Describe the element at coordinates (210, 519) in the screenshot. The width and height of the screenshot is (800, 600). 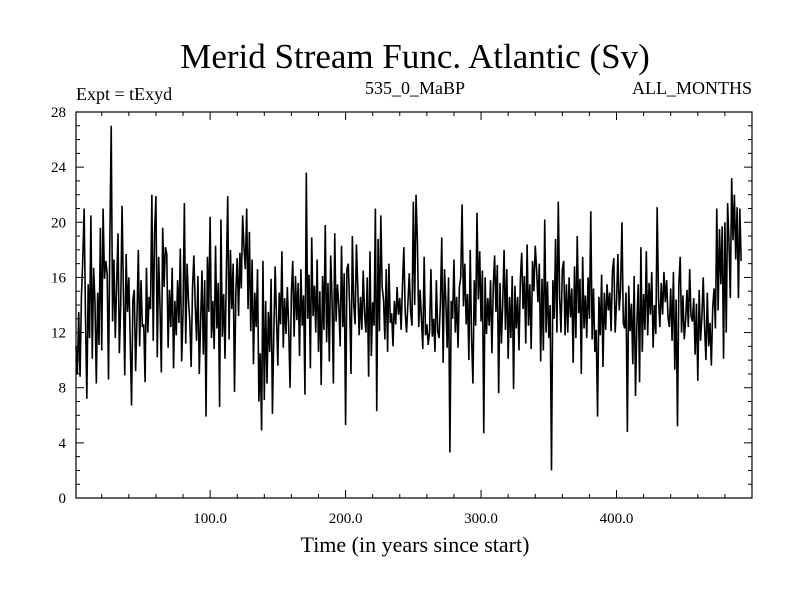
I see `x-tick-label: 100.0` at that location.